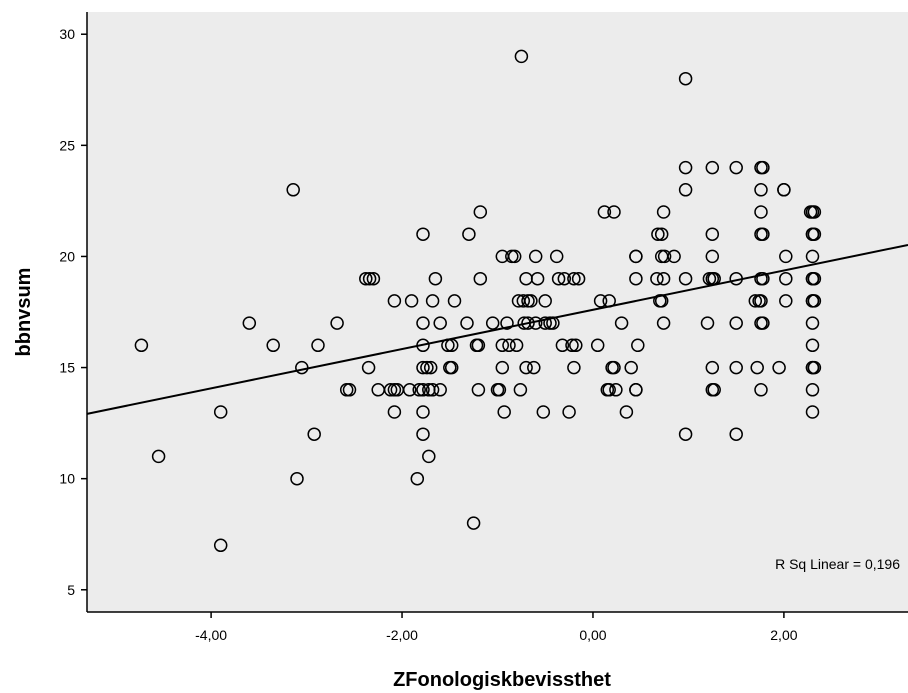  I want to click on x-axis-ticks: -4,00 -2,00 0,00 2,00, so click(496, 627).